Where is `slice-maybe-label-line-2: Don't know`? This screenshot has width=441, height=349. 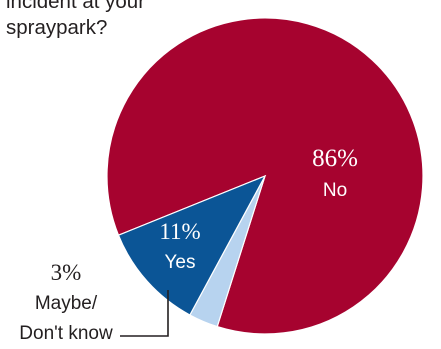 slice-maybe-label-line-2: Don't know is located at coordinates (66, 333).